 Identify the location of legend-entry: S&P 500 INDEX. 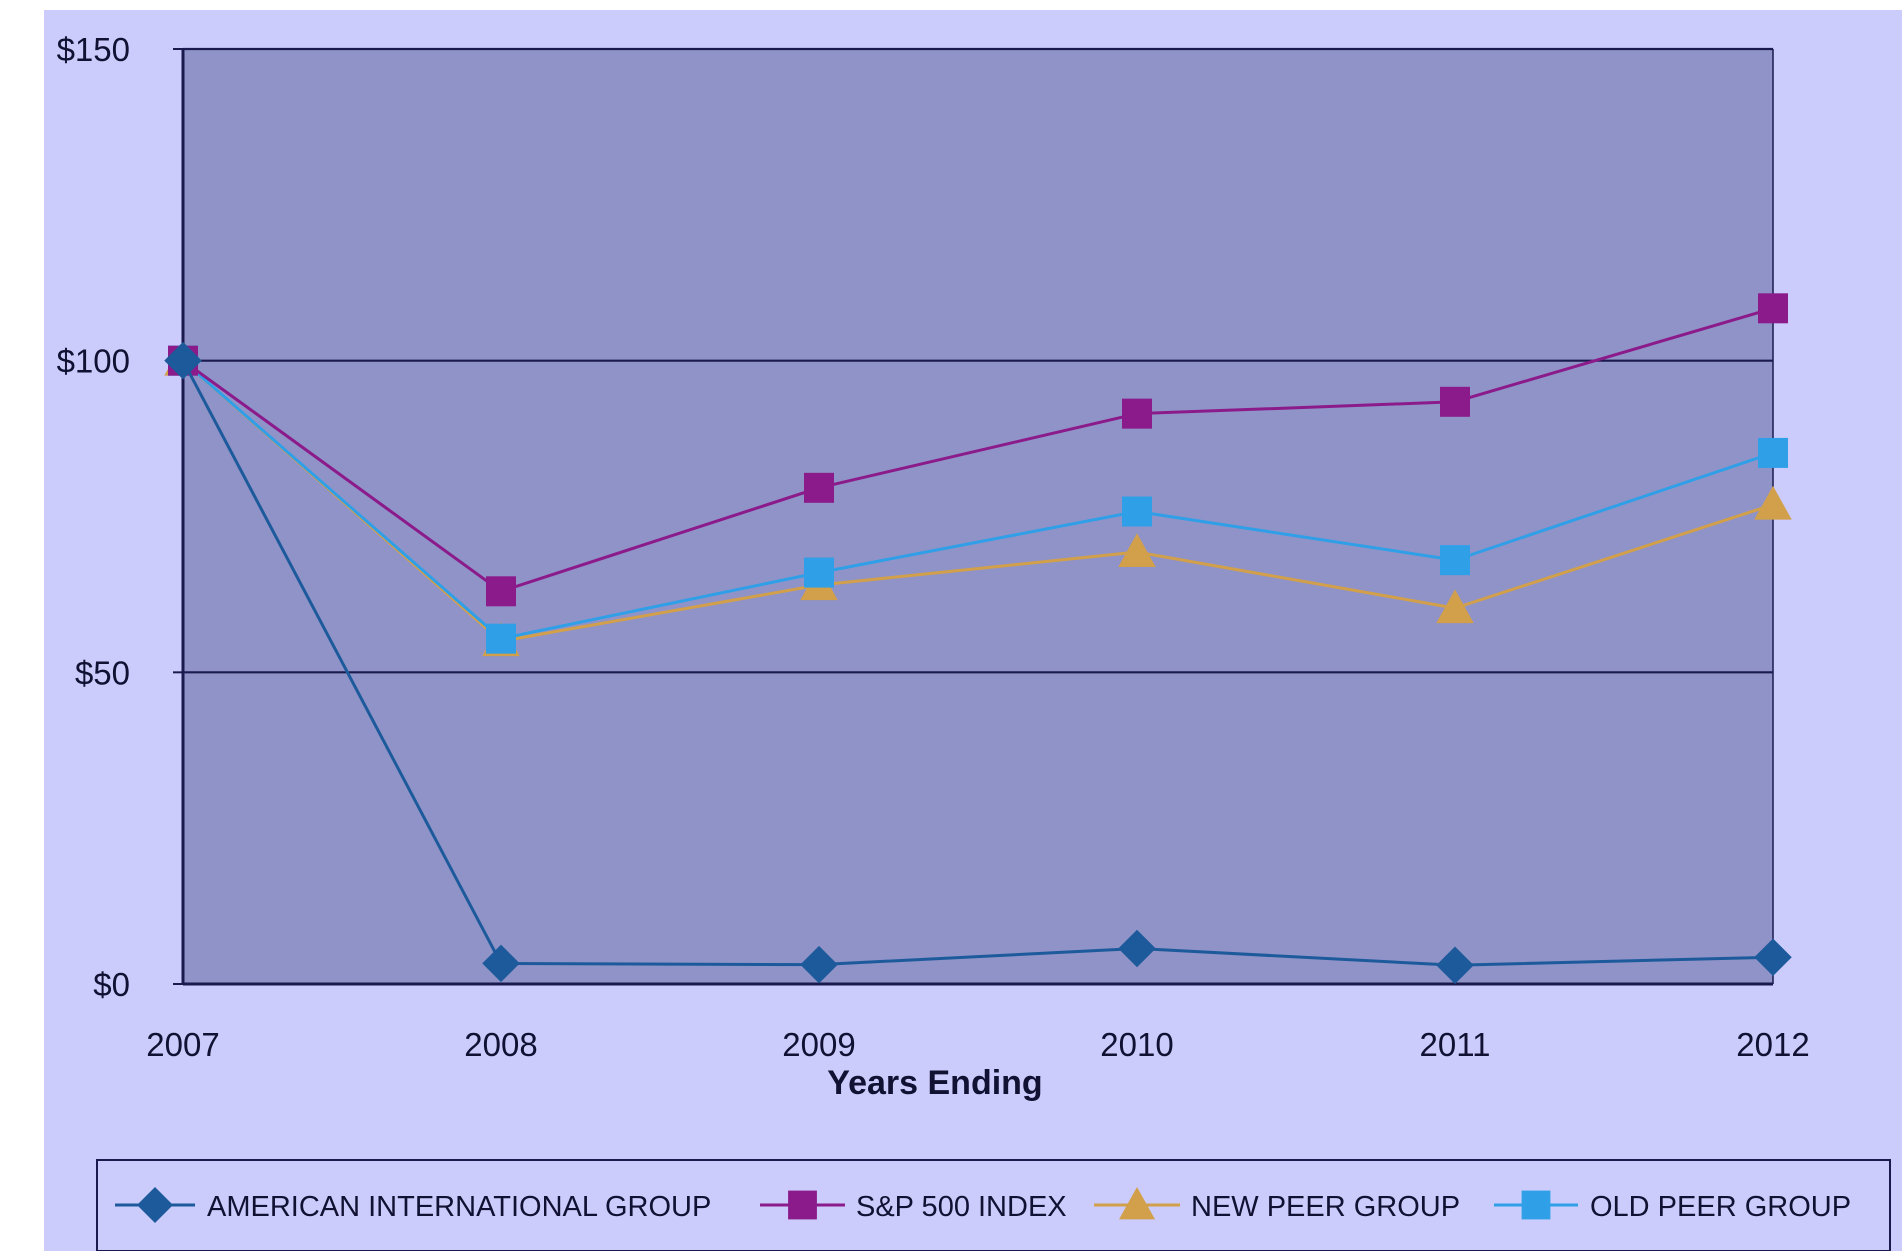
(913, 1206).